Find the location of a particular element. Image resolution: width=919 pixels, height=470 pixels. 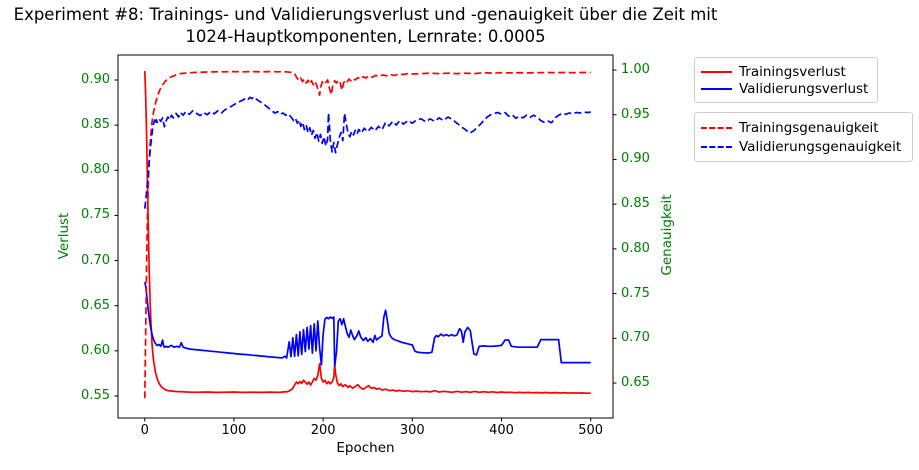

y-tick-label-left: 0.65 is located at coordinates (95, 305).